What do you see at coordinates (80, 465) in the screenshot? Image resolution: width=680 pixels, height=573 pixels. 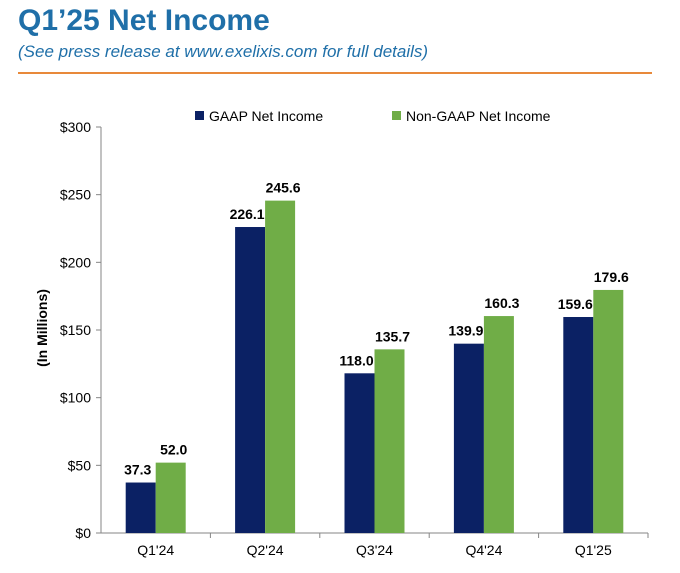 I see `y-tick-label: $50` at bounding box center [80, 465].